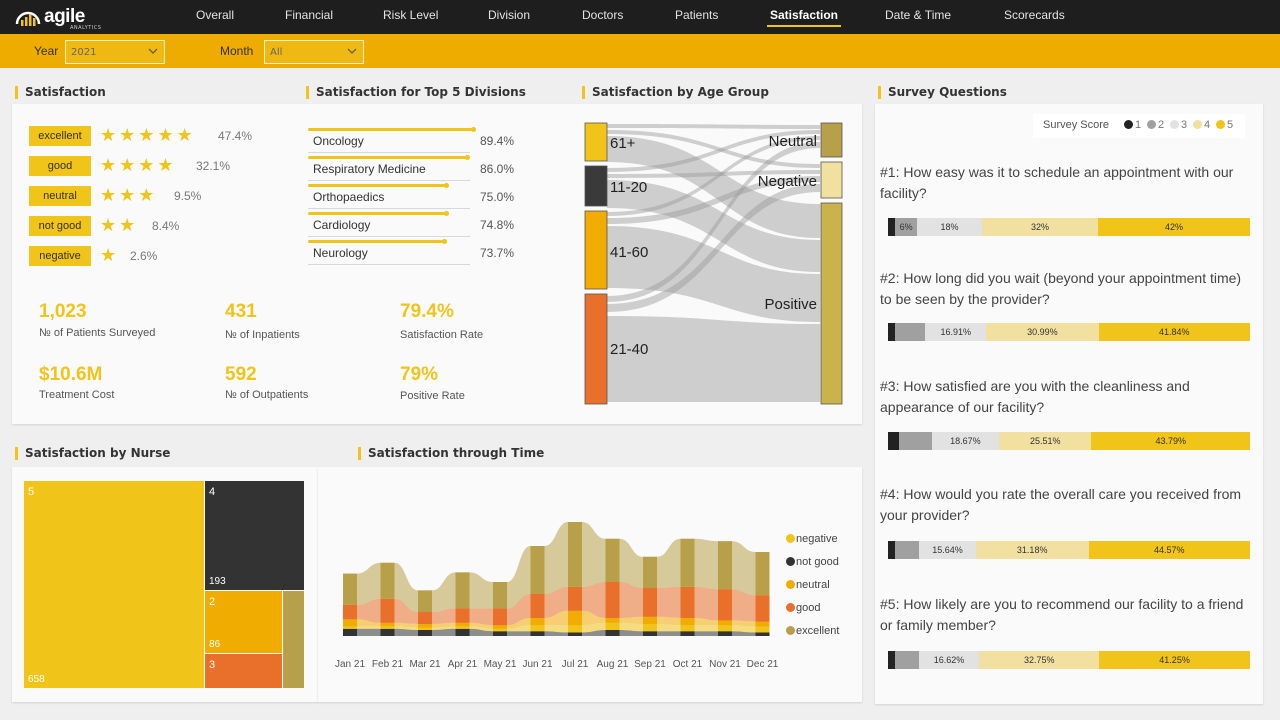 The width and height of the screenshot is (1280, 720). What do you see at coordinates (918, 15) in the screenshot?
I see `nav-date-time: Date & Time` at bounding box center [918, 15].